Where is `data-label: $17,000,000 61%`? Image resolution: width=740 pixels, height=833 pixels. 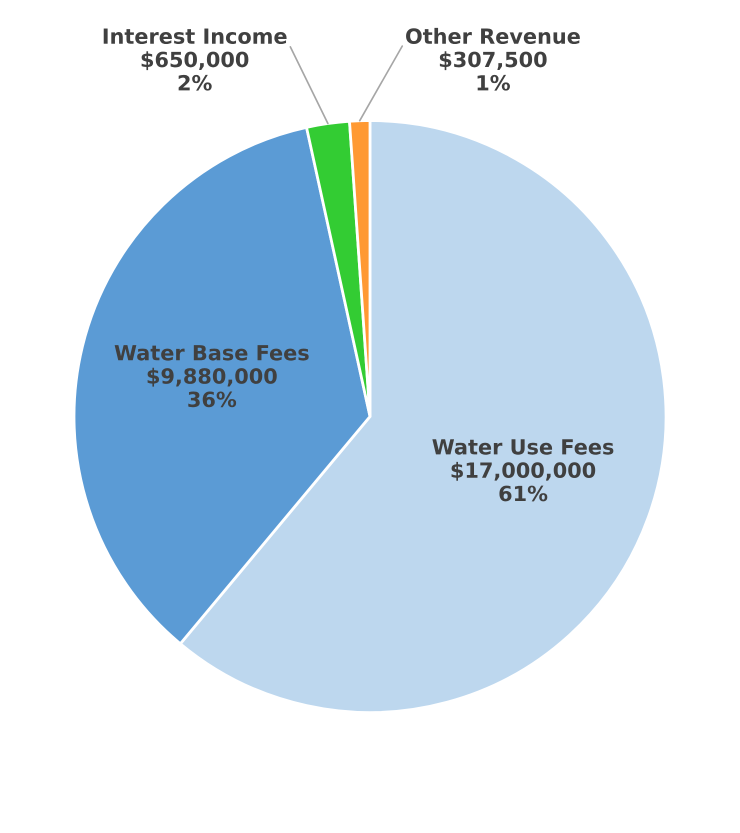
data-label: $17,000,000 61% is located at coordinates (524, 482).